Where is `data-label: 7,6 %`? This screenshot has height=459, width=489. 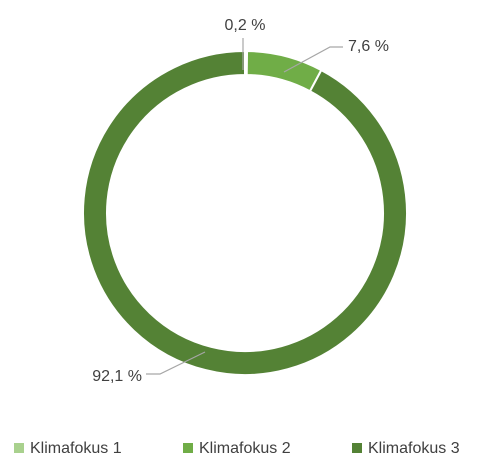 data-label: 7,6 % is located at coordinates (368, 46).